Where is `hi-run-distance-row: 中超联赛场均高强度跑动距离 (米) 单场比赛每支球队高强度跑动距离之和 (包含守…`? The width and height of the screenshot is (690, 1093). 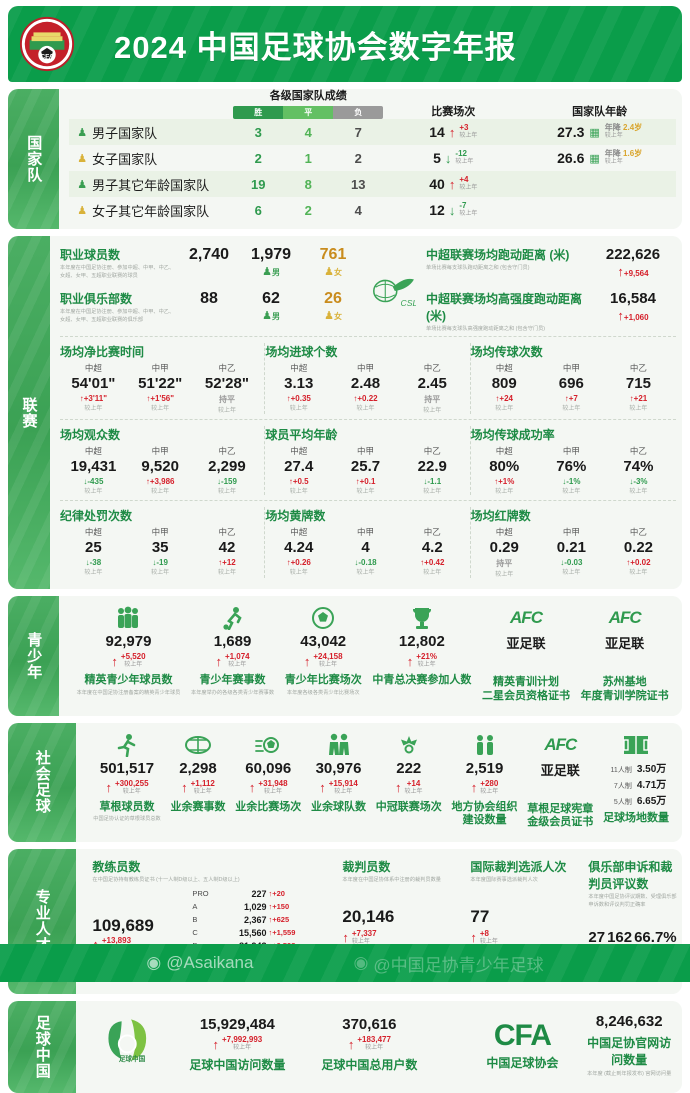
hi-run-distance-row: 中超联赛场均高强度跑动距离 (米) 单场比赛每支球队高强度跑动距离之和 (包含守… is located at coordinates (551, 312).